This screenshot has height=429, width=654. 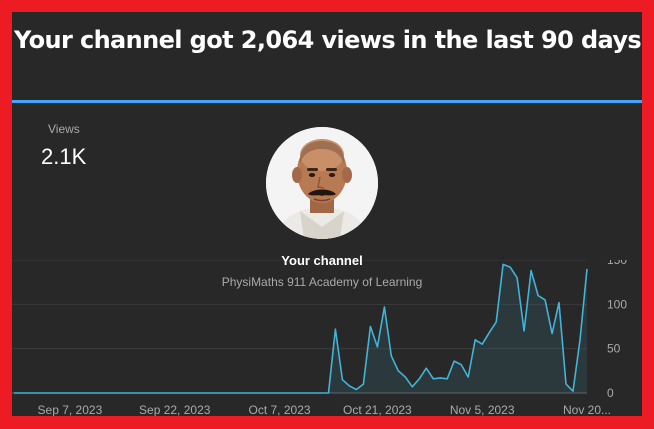 What do you see at coordinates (327, 101) in the screenshot?
I see `views-tab-indicator` at bounding box center [327, 101].